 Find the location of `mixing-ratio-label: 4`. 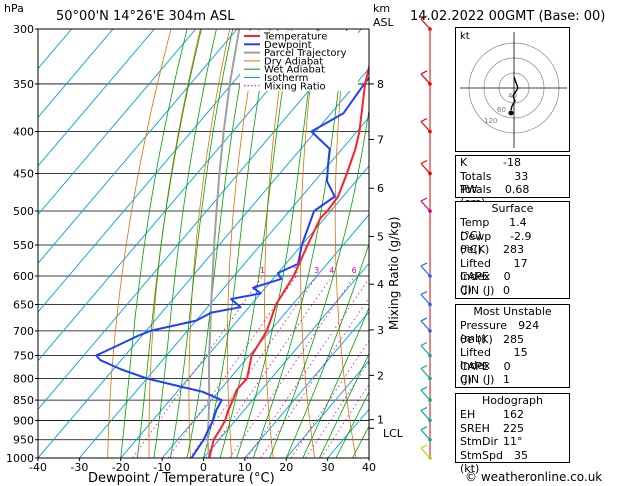

mixing-ratio-label: 4 is located at coordinates (331, 270).